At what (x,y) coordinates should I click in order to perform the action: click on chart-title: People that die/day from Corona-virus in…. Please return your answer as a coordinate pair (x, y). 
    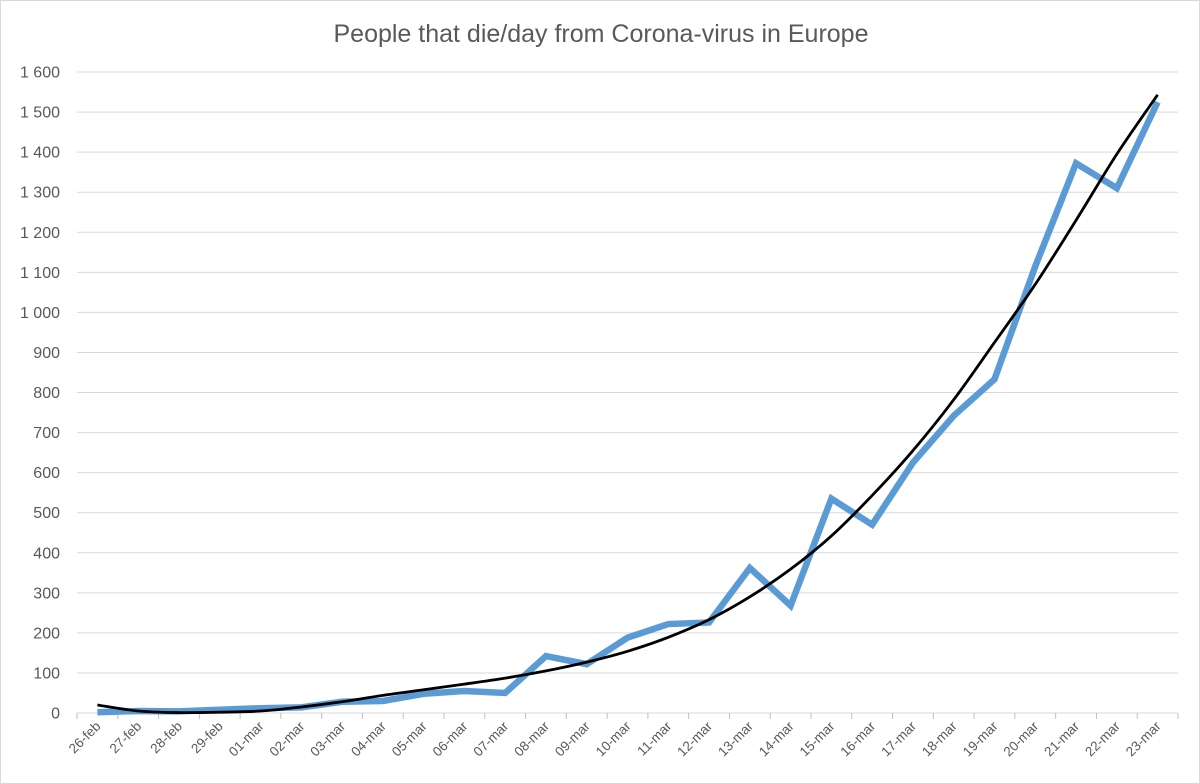
    Looking at the image, I should click on (600, 34).